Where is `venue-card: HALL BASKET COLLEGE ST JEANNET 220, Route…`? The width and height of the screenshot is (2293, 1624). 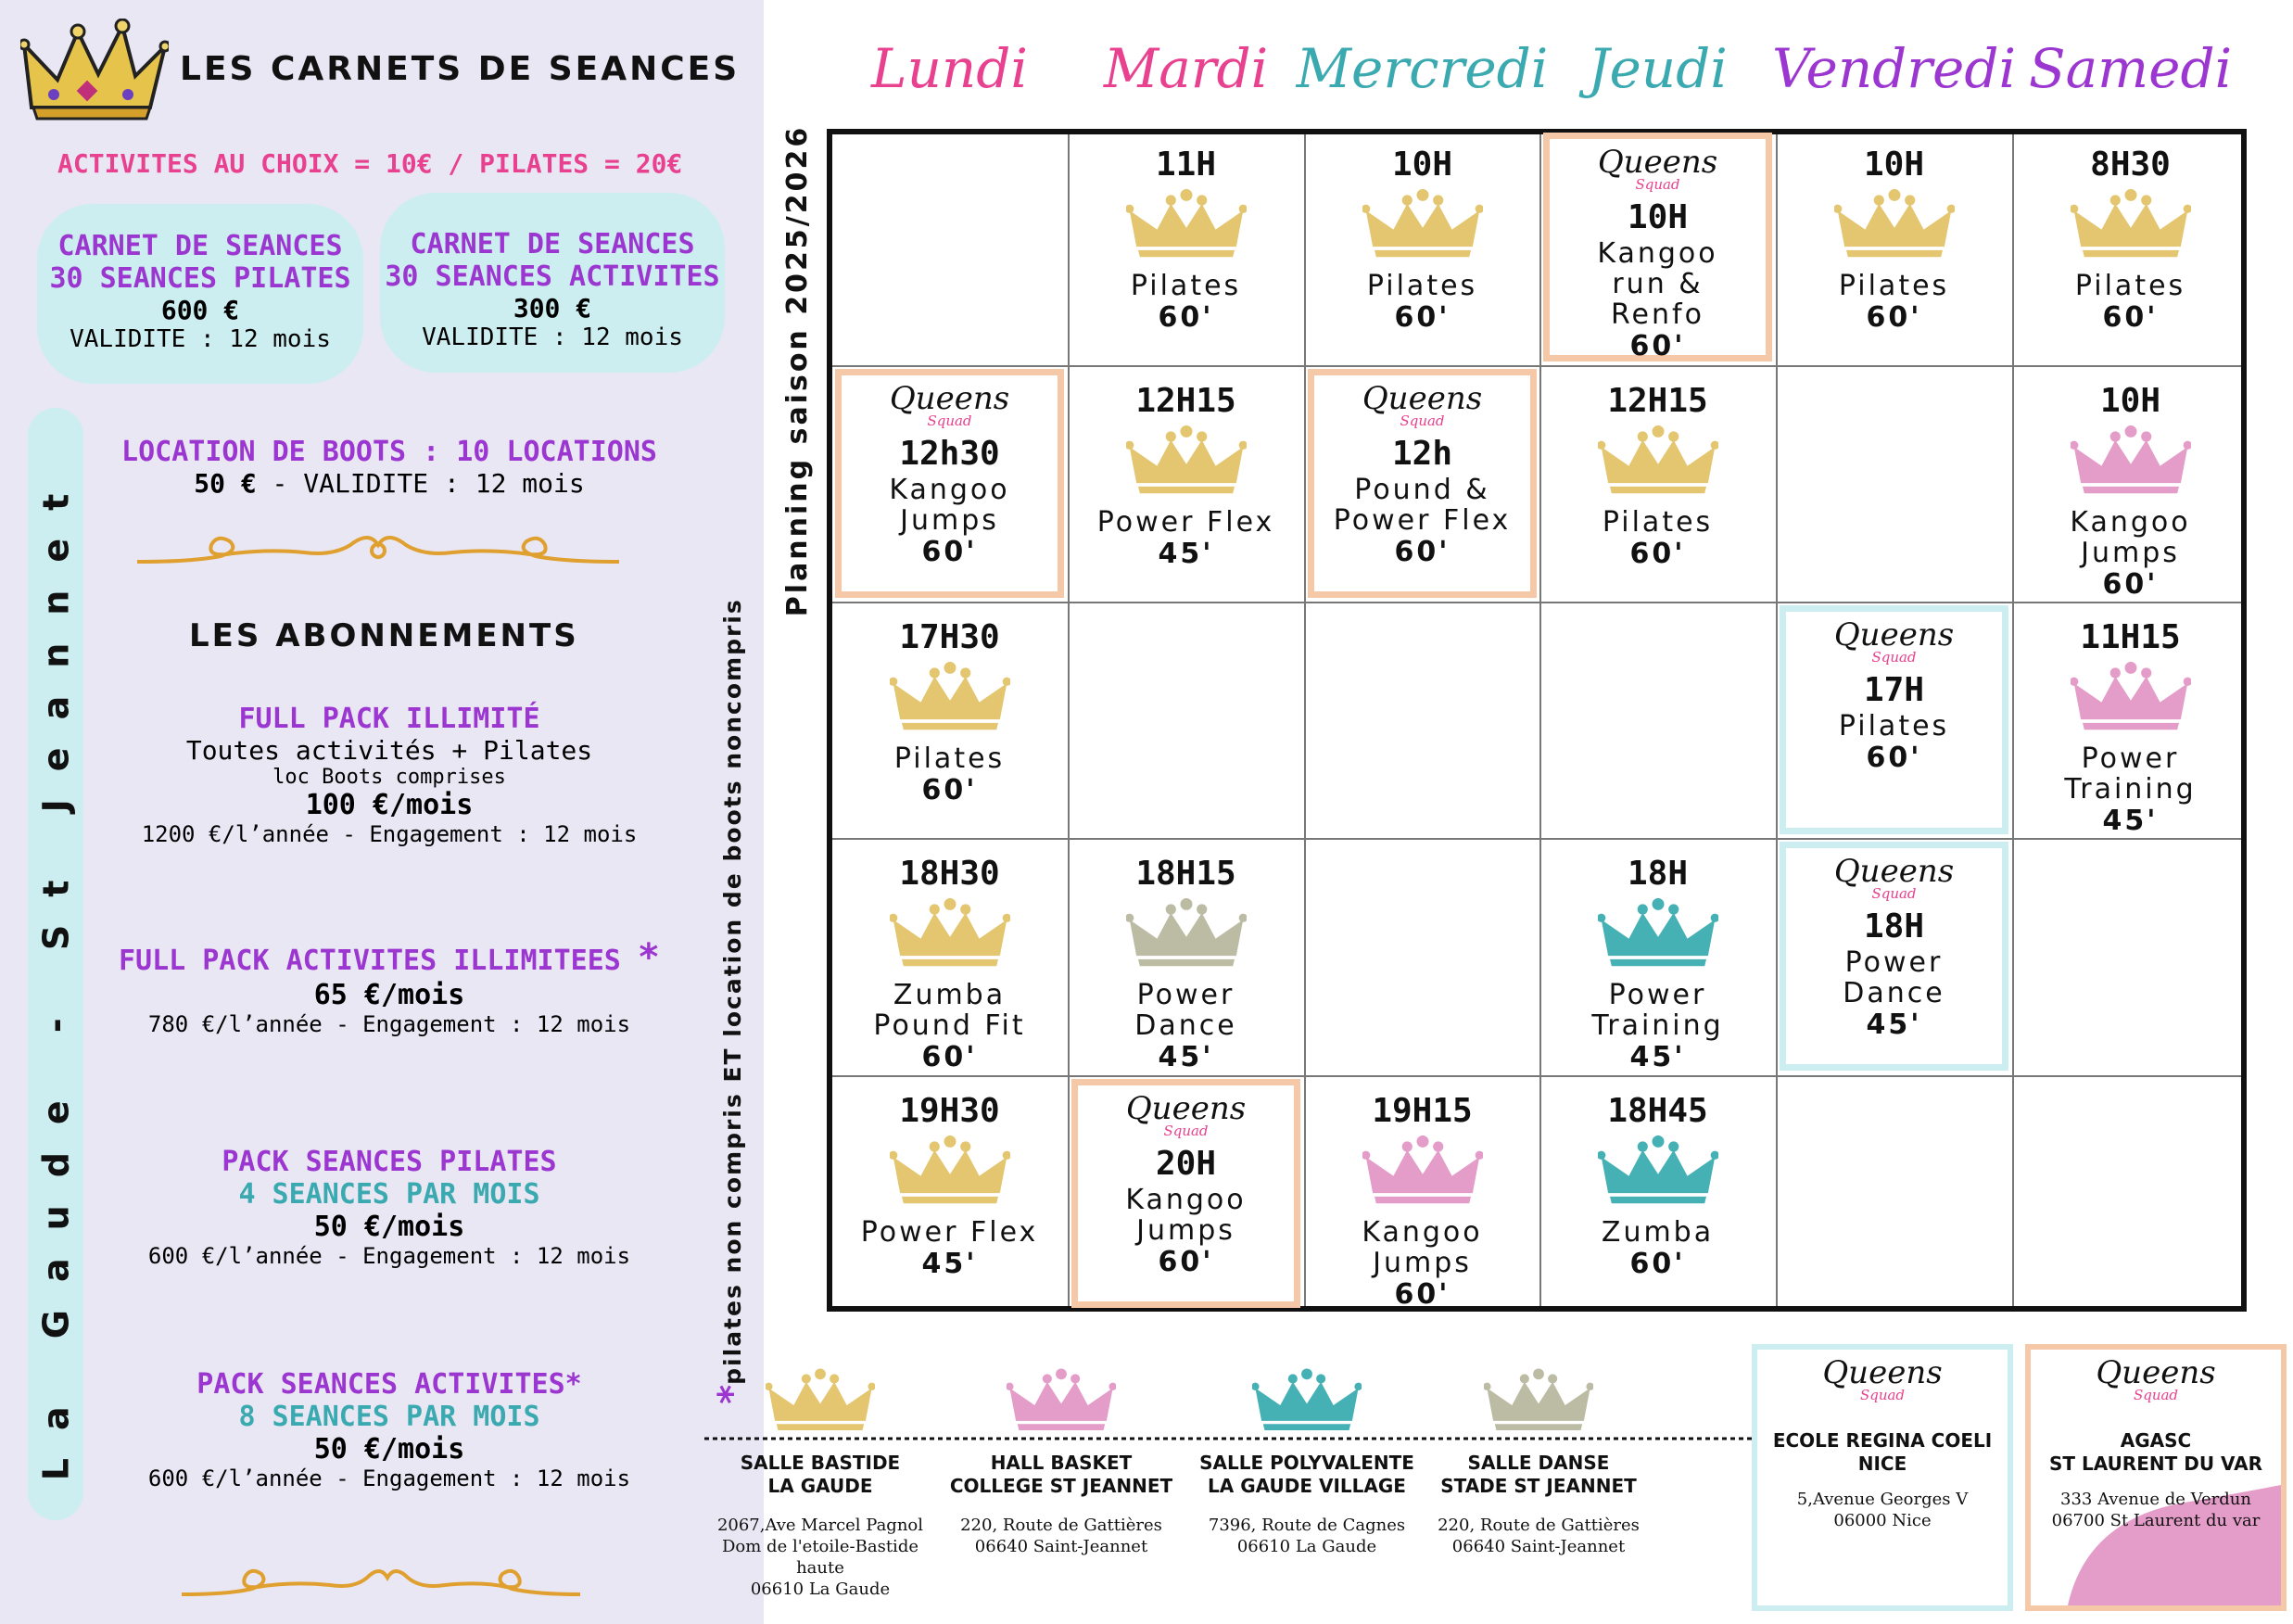 venue-card: HALL BASKET COLLEGE ST JEANNET 220, Route… is located at coordinates (1061, 1462).